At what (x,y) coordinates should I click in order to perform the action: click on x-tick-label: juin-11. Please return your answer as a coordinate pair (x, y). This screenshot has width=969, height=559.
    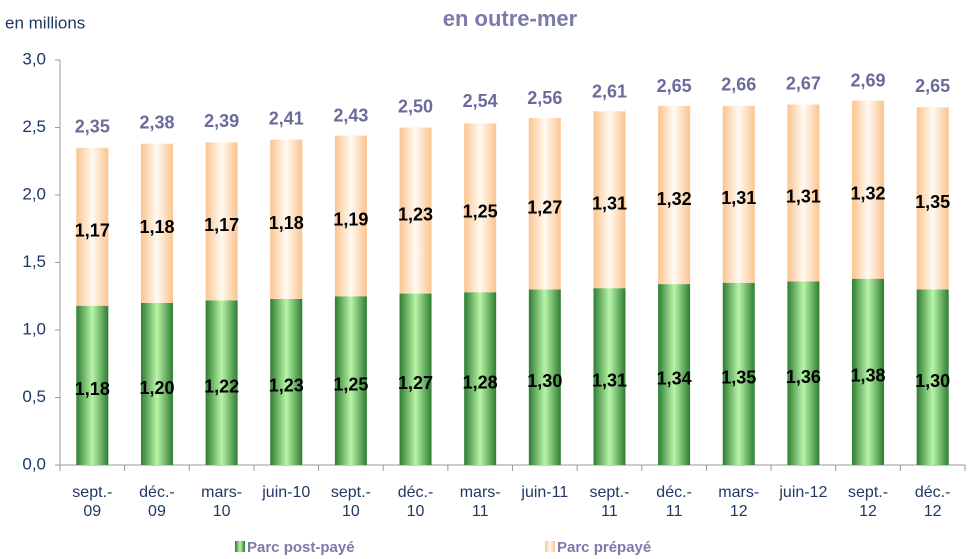
    Looking at the image, I should click on (545, 492).